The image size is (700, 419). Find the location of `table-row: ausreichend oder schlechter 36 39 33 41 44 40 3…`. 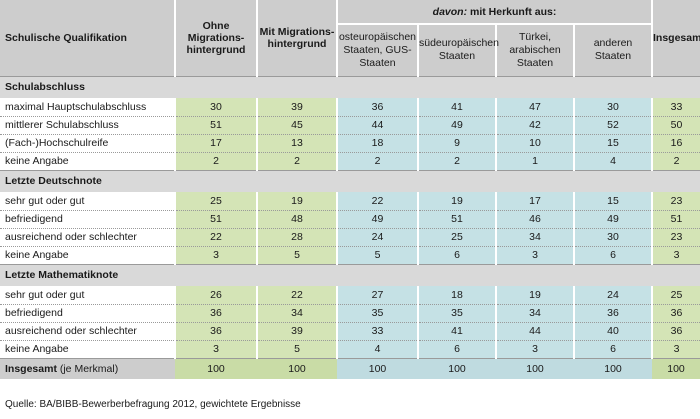

table-row: ausreichend oder schlechter 36 39 33 41 44 40 3… is located at coordinates (350, 331).